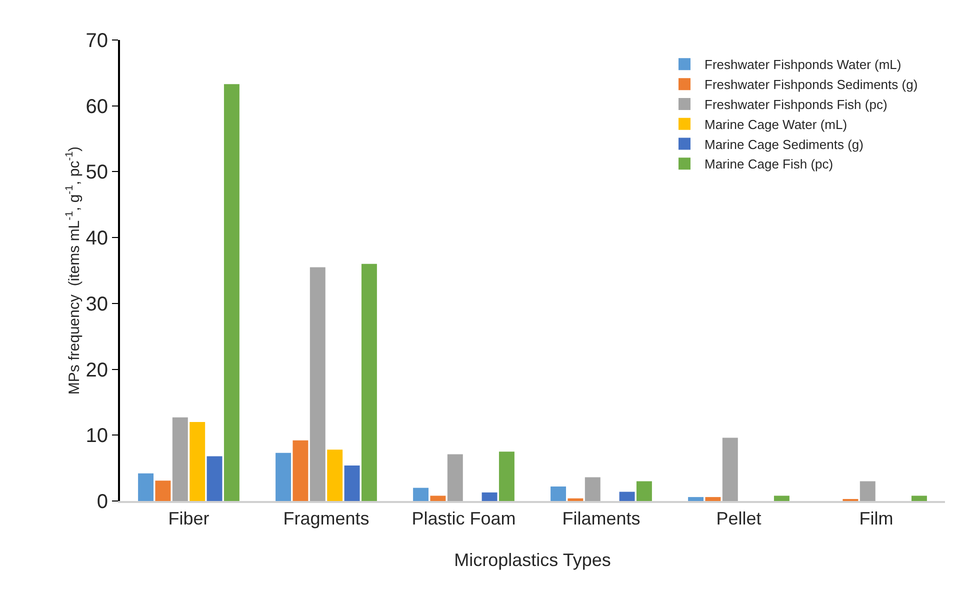  What do you see at coordinates (601, 518) in the screenshot?
I see `x-tick-label: Filaments` at bounding box center [601, 518].